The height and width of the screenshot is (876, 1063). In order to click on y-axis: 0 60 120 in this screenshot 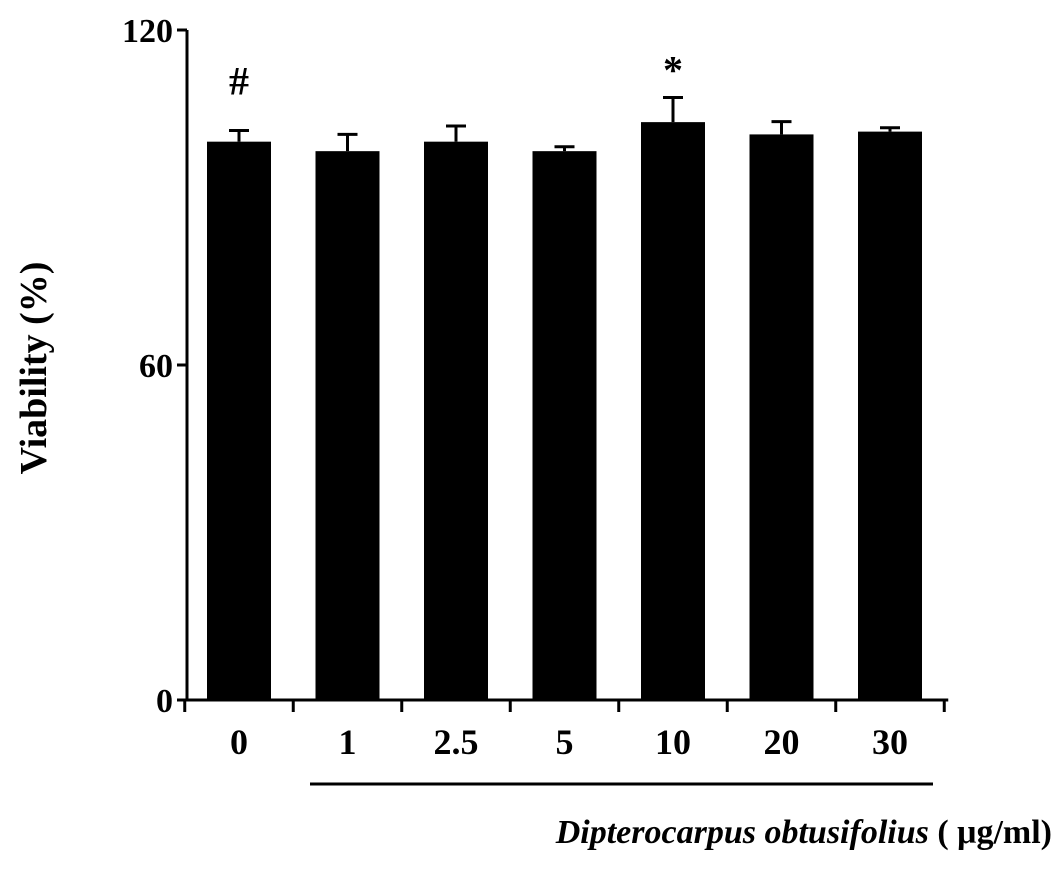, I will do `click(154, 366)`.